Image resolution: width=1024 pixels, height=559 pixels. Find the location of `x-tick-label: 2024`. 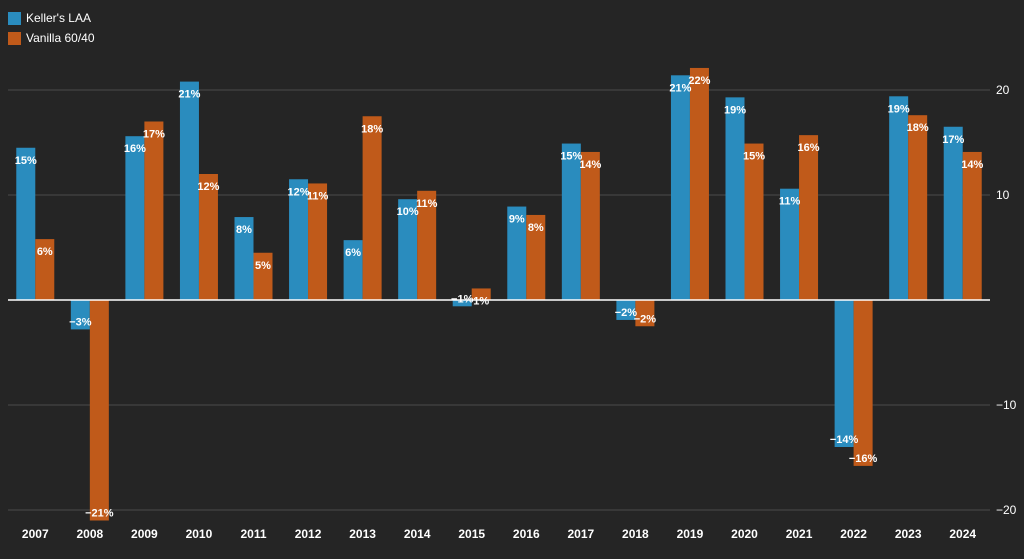

x-tick-label: 2024 is located at coordinates (962, 534).